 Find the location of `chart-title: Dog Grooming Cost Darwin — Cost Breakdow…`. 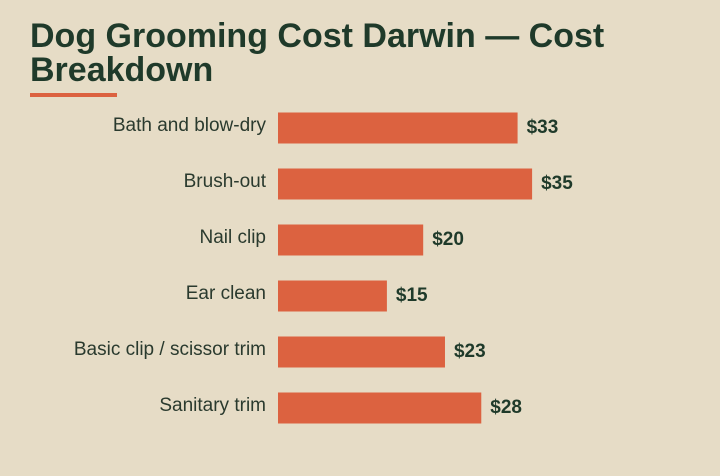

chart-title: Dog Grooming Cost Darwin — Cost Breakdow… is located at coordinates (317, 53).